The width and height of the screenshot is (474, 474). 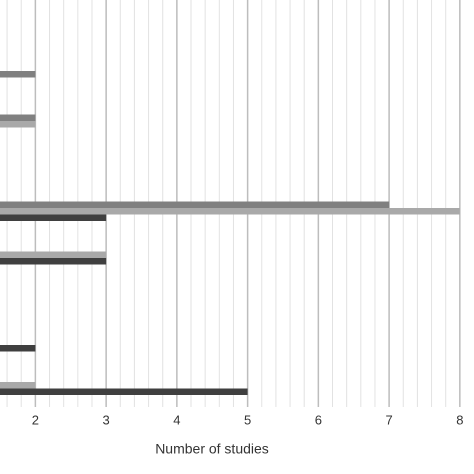 I want to click on x-tick-label: 7, so click(x=388, y=419).